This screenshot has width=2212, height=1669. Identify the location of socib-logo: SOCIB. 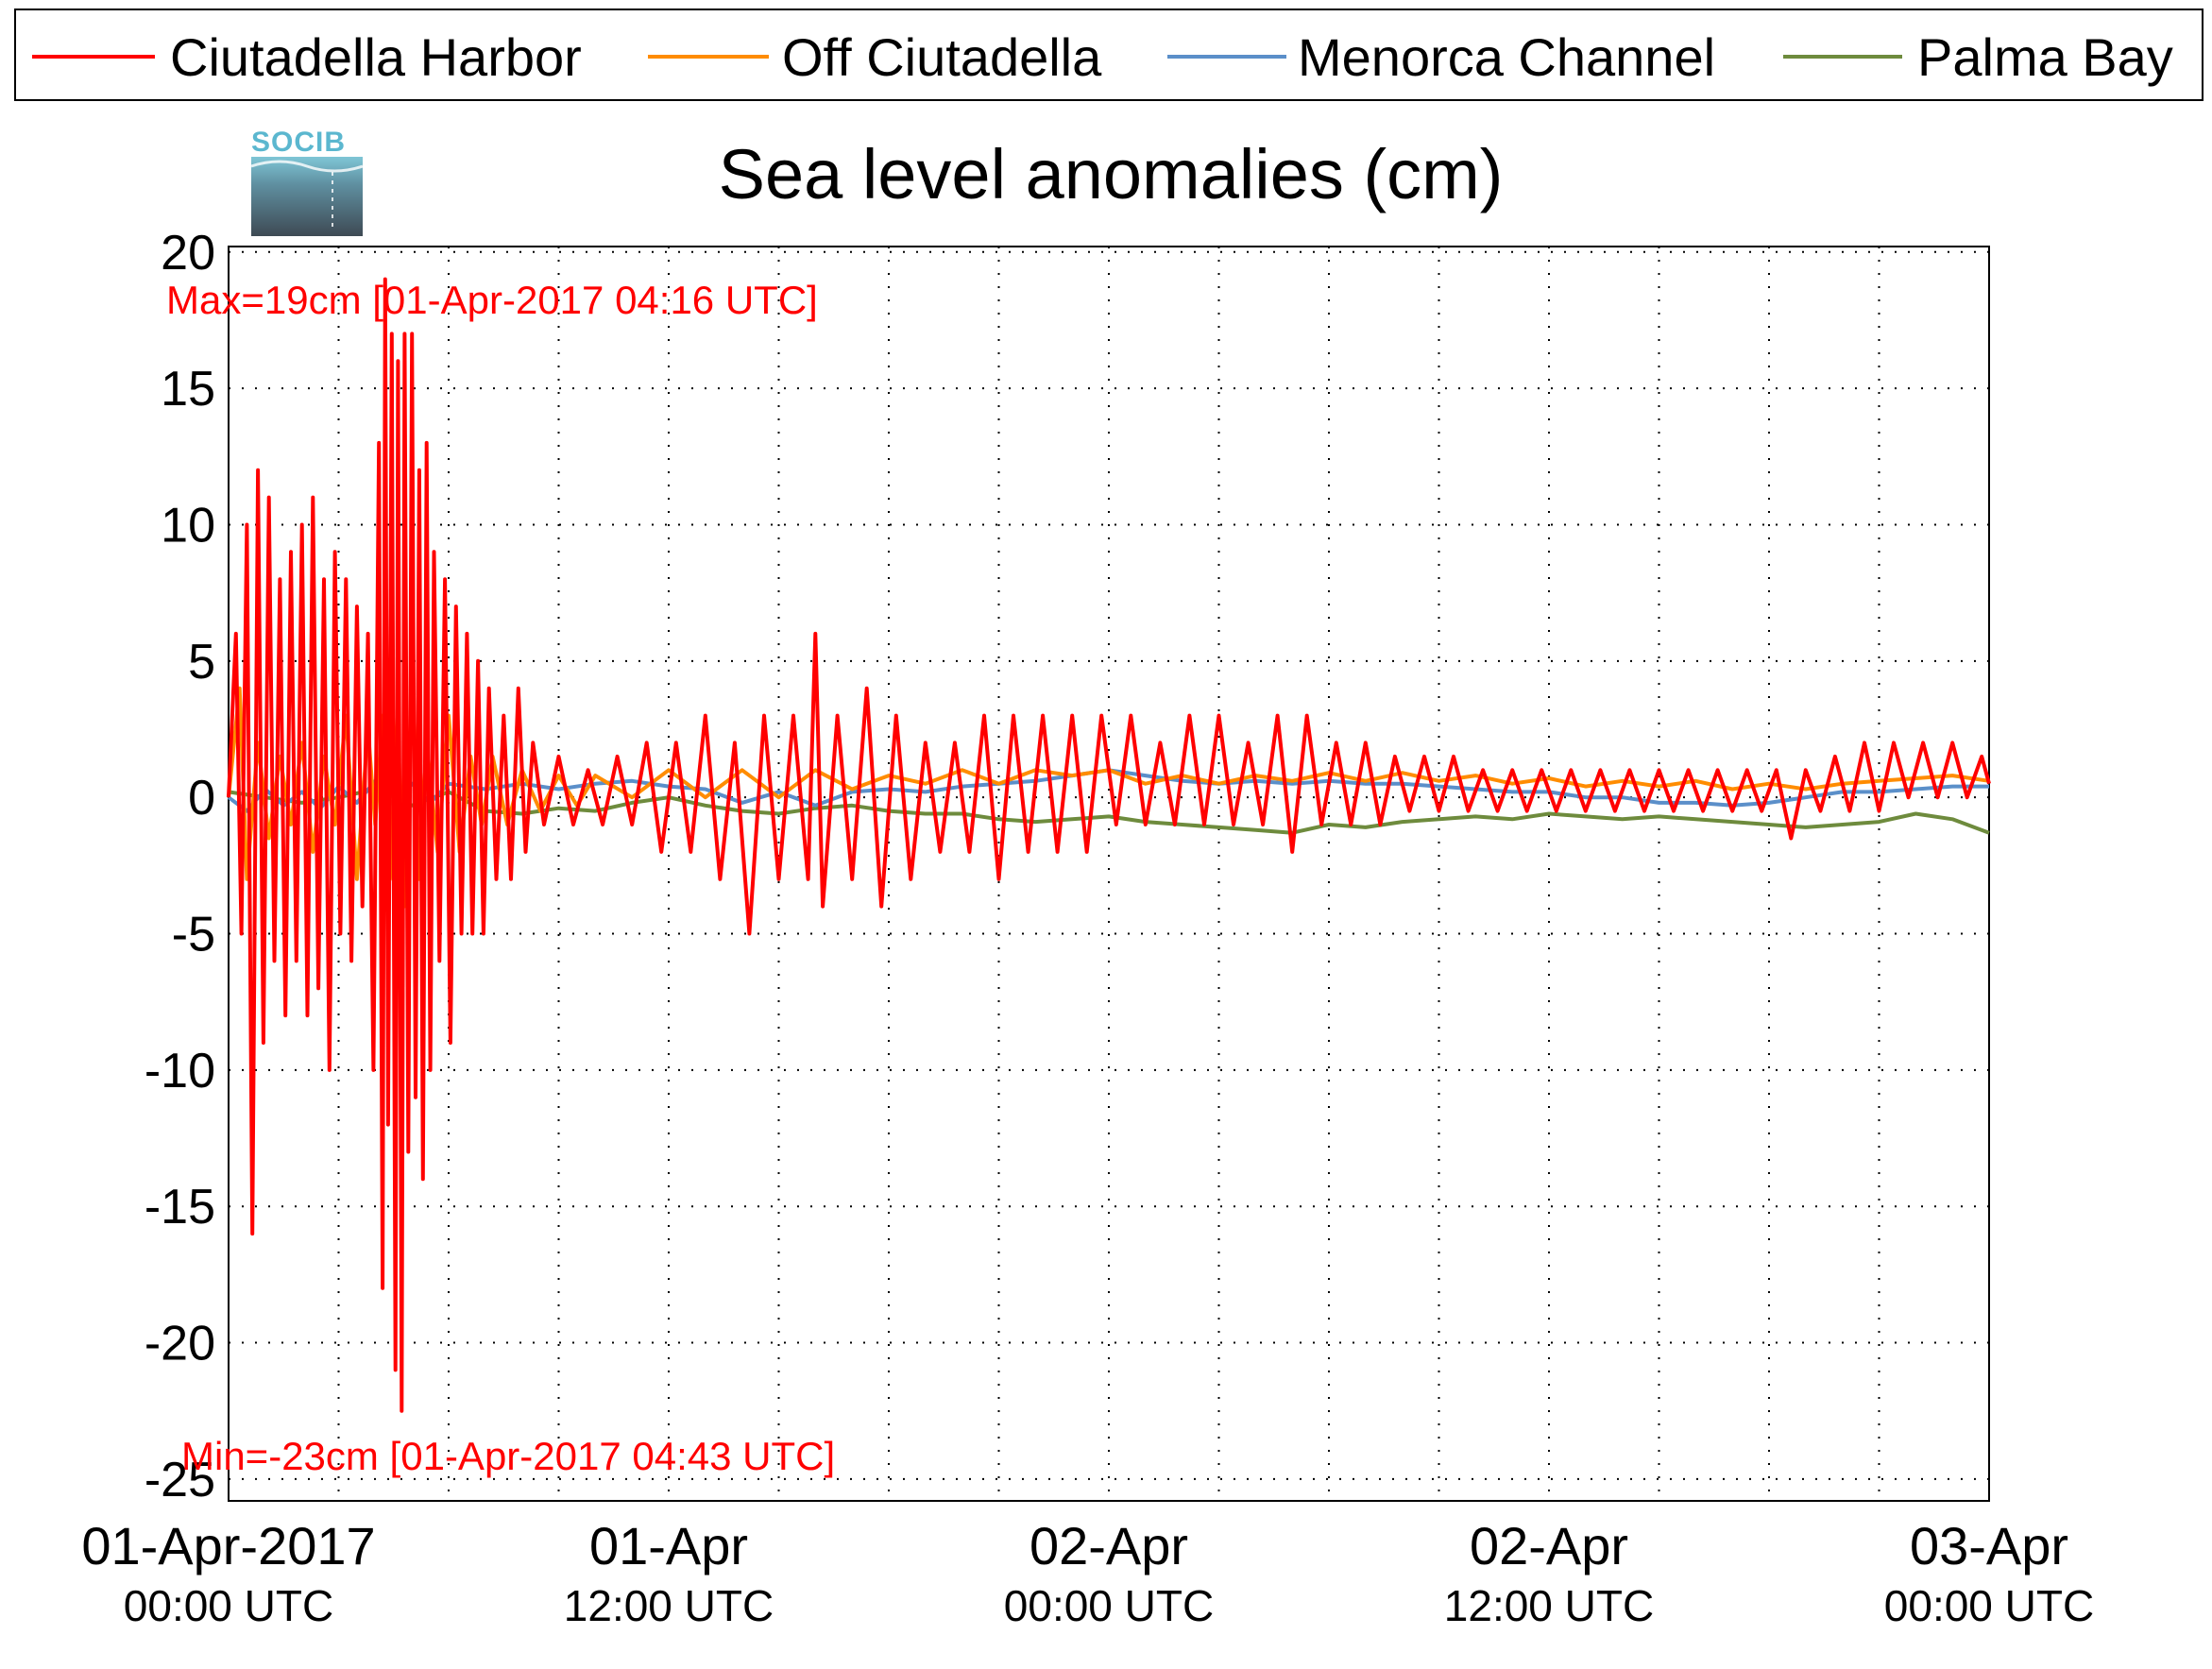
(307, 182).